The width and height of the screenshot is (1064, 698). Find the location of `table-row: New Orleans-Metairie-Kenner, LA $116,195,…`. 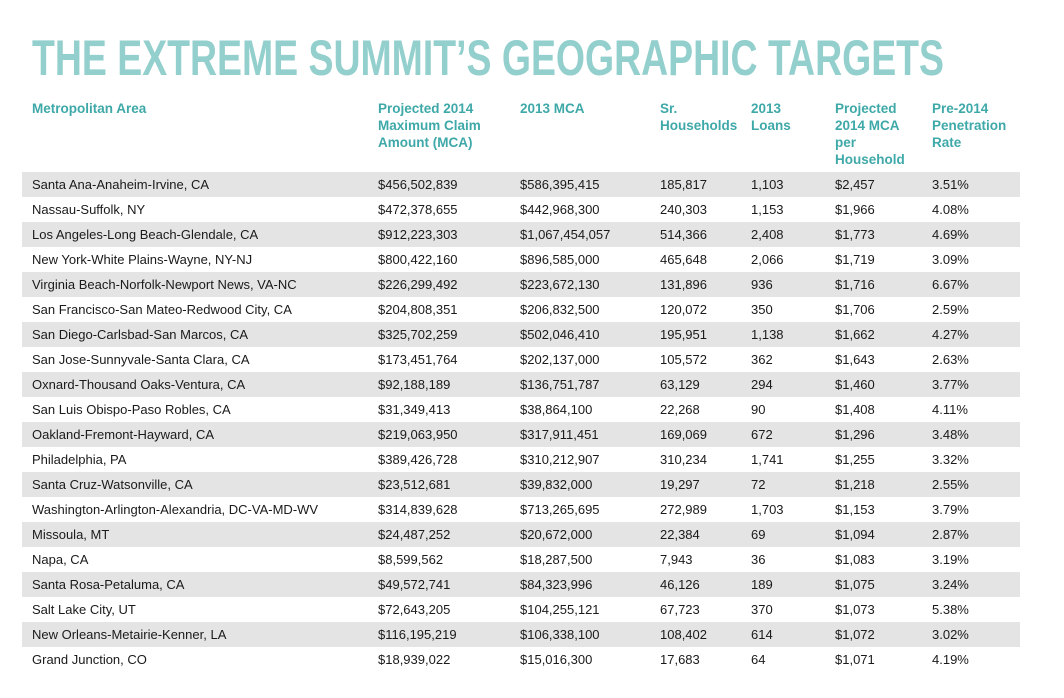

table-row: New Orleans-Metairie-Kenner, LA $116,195,… is located at coordinates (521, 634).